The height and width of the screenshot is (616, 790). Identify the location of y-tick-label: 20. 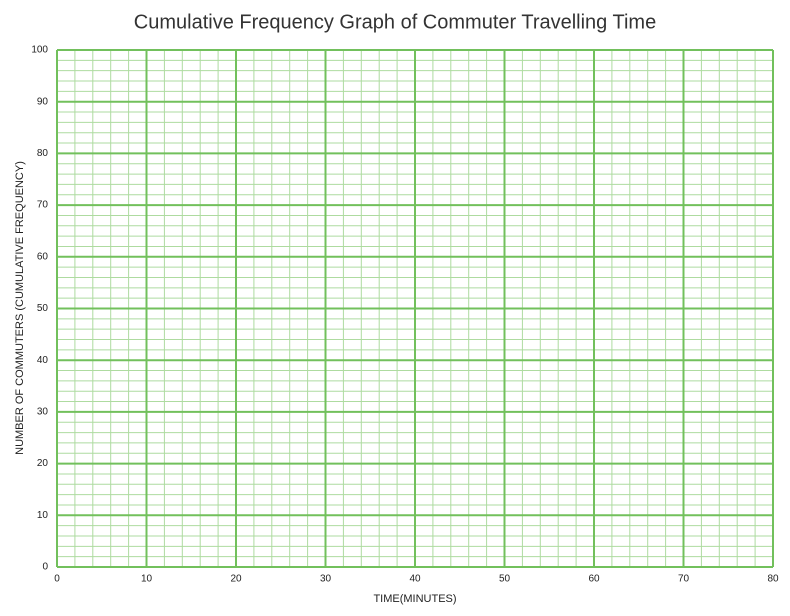
(43, 463).